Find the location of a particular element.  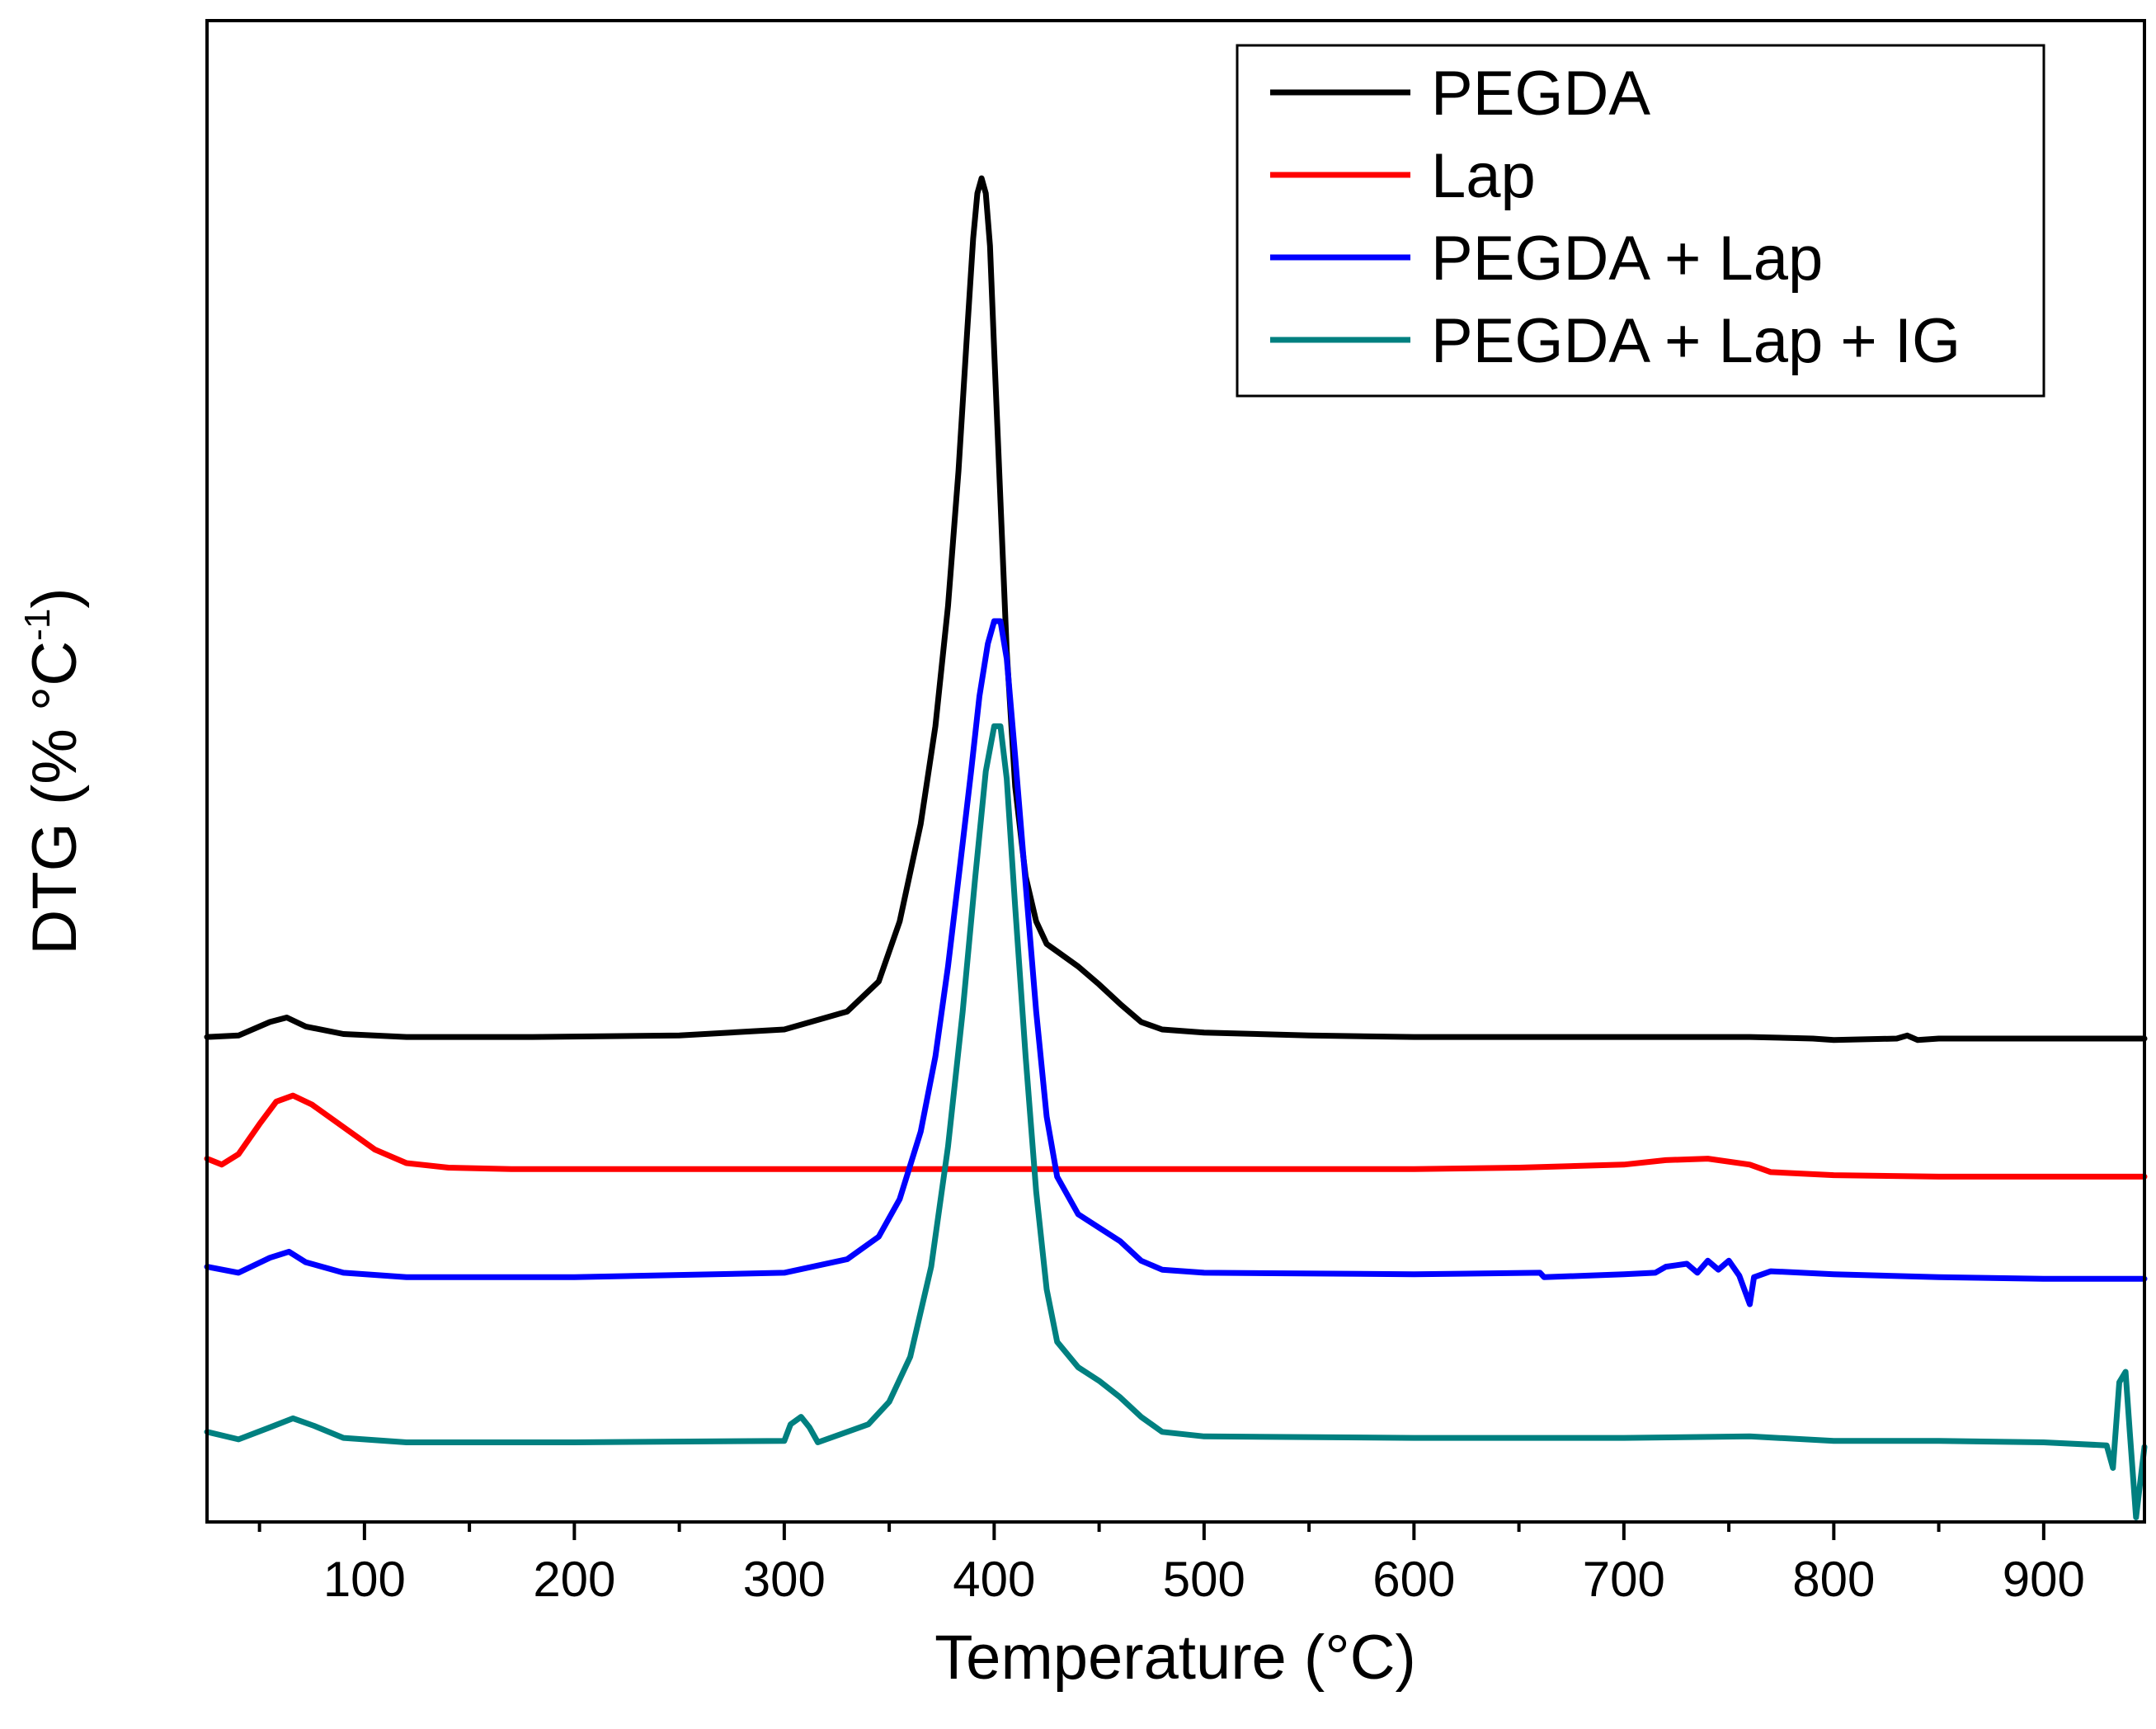

series-line-lap is located at coordinates (1176, 1136).